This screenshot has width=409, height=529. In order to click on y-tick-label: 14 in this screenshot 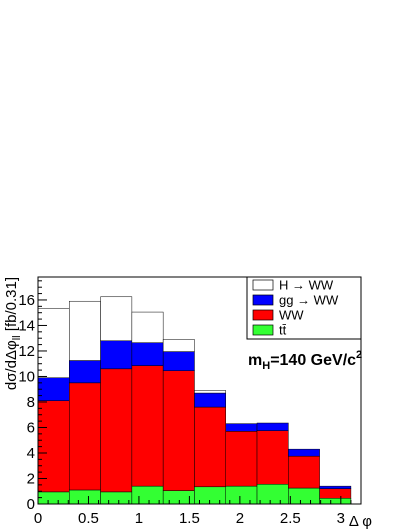, I will do `click(26, 325)`.